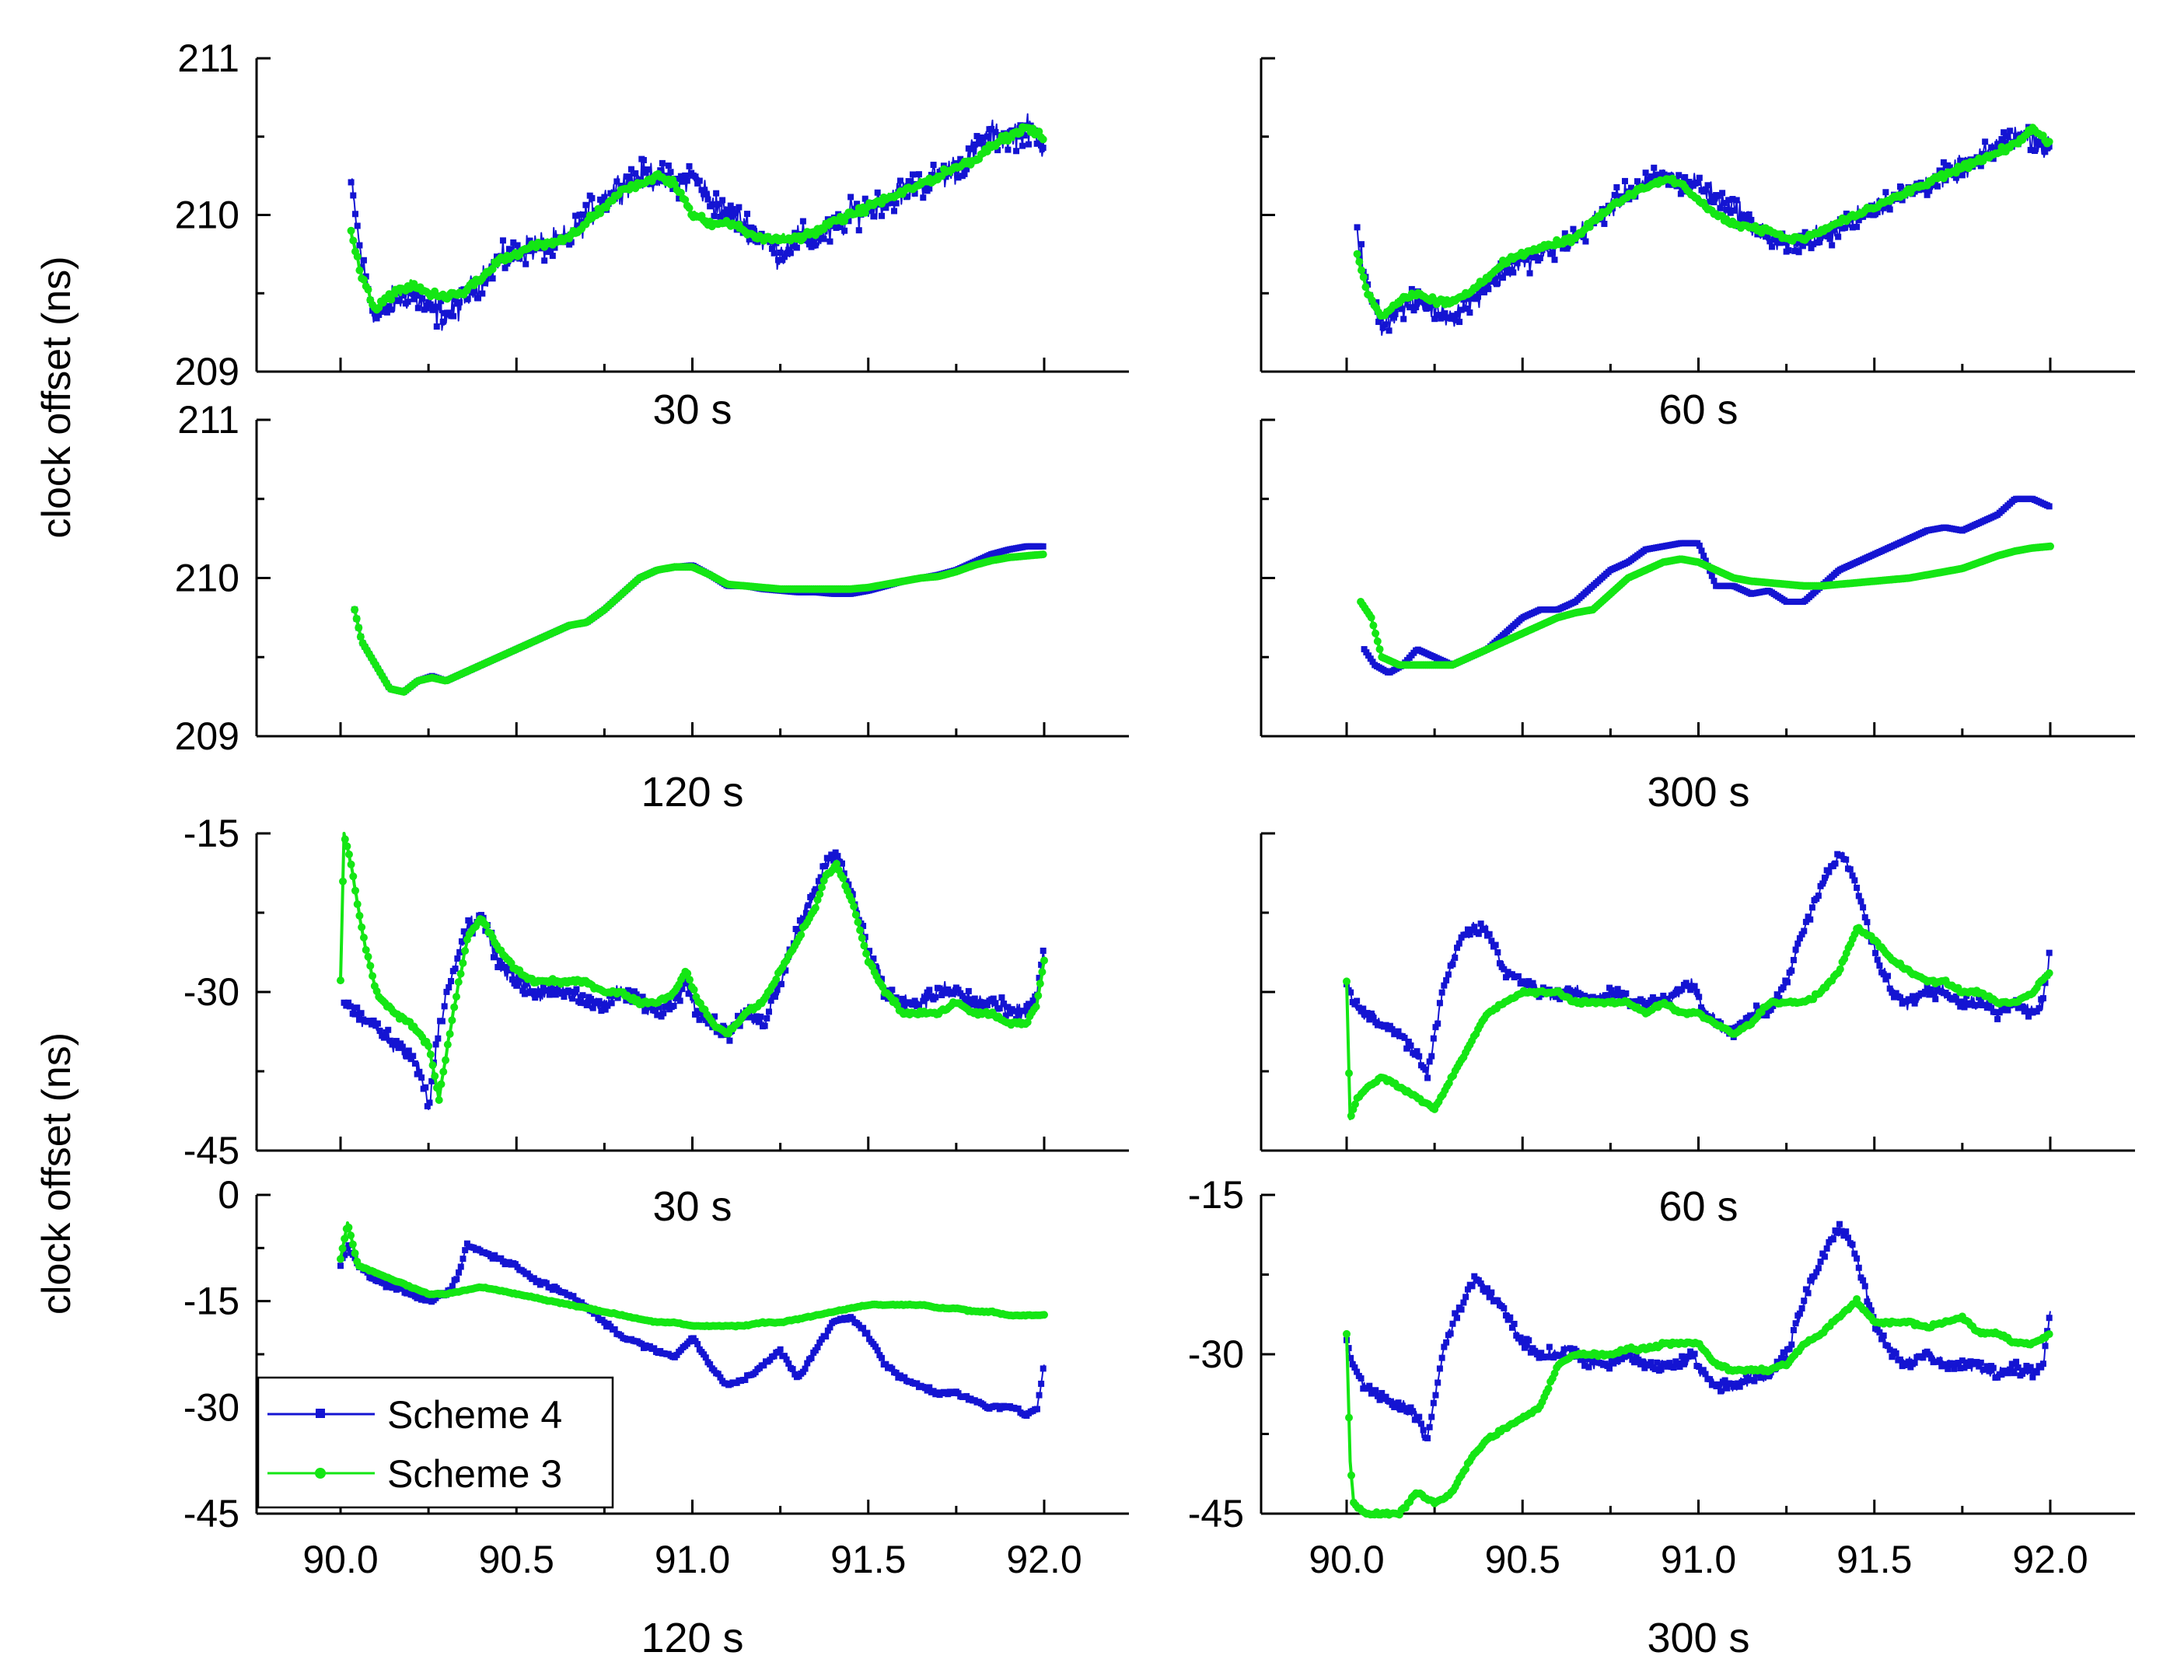  I want to click on panel-caption: 120 s, so click(692, 793).